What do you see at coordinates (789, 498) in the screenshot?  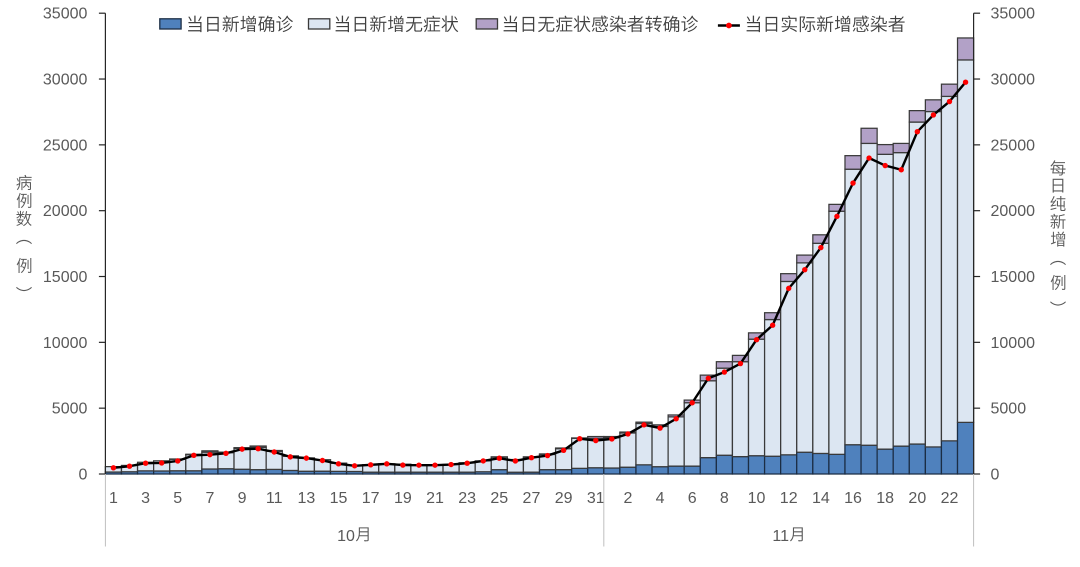 I see `svg-text: 12` at bounding box center [789, 498].